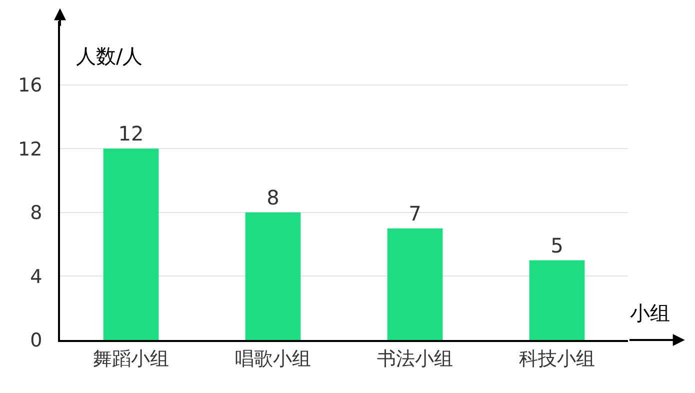  I want to click on y-tick-label: 16, so click(30, 85).